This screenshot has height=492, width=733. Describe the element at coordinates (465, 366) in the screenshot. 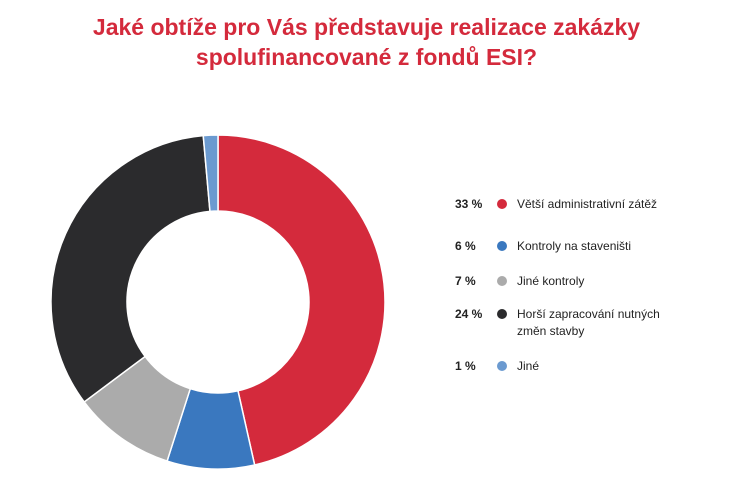

I see `legend-value: 1 %` at that location.